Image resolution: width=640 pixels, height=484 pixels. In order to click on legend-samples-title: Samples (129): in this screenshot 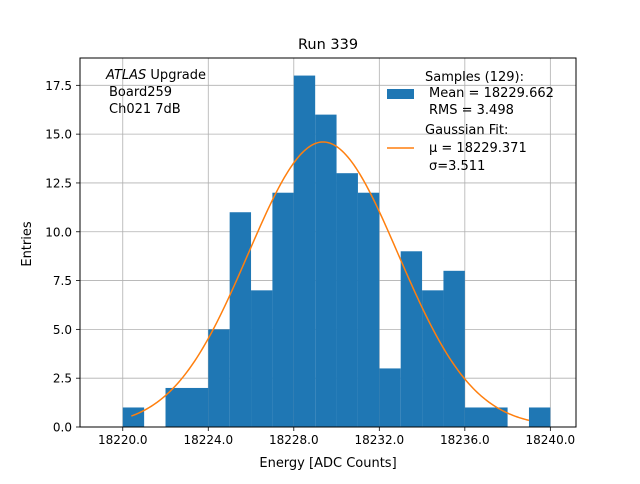, I will do `click(474, 77)`.